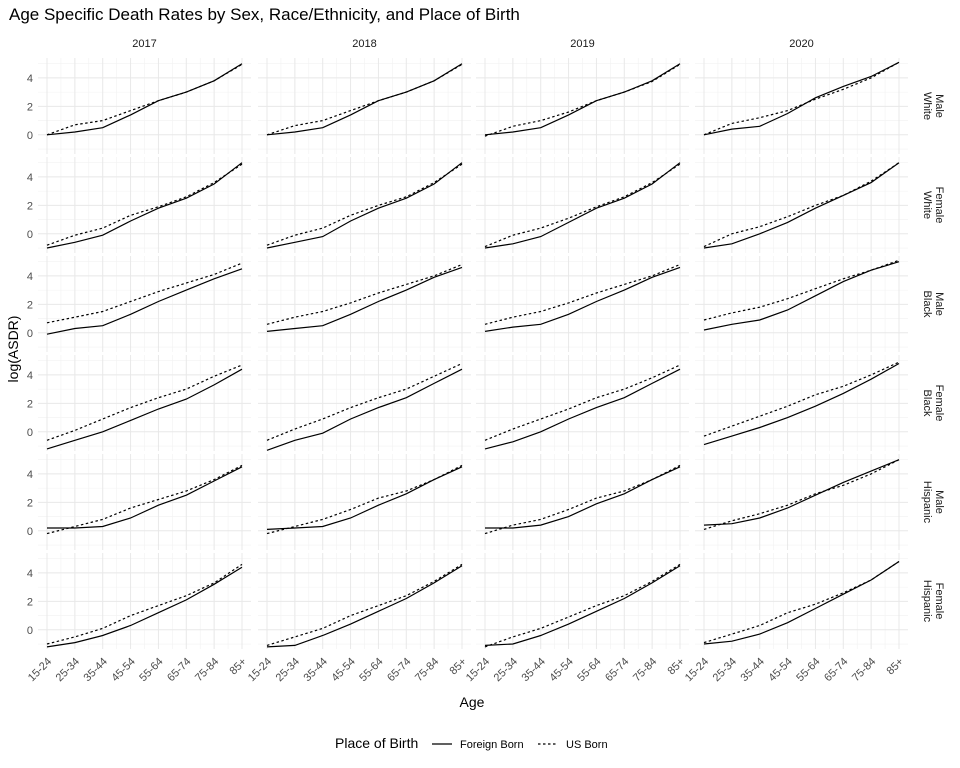 This screenshot has width=960, height=768. What do you see at coordinates (144, 44) in the screenshot?
I see `facet-strip-year: 2017` at bounding box center [144, 44].